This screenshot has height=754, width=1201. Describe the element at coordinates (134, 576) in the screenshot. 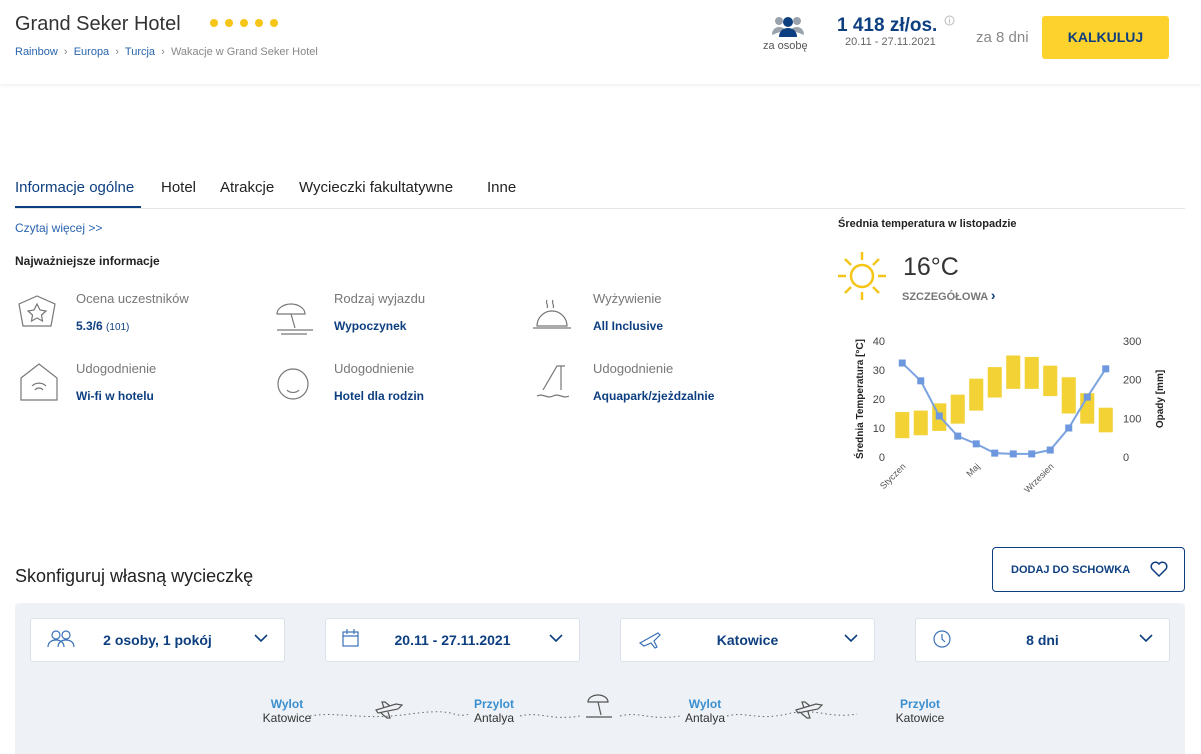

I see `configure-title: Skonfiguruj własną wycieczkę` at that location.